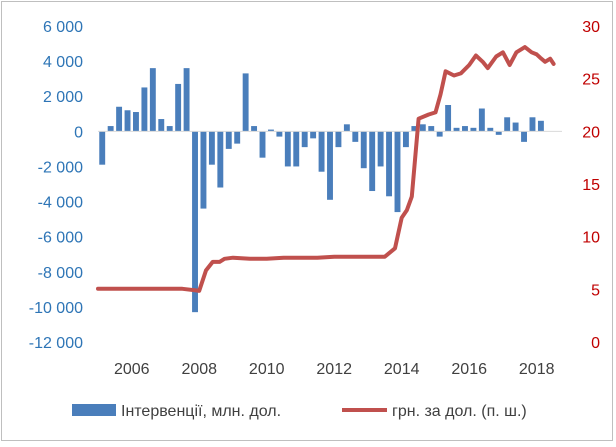 The height and width of the screenshot is (447, 616). I want to click on right-tick-label: 0, so click(595, 343).